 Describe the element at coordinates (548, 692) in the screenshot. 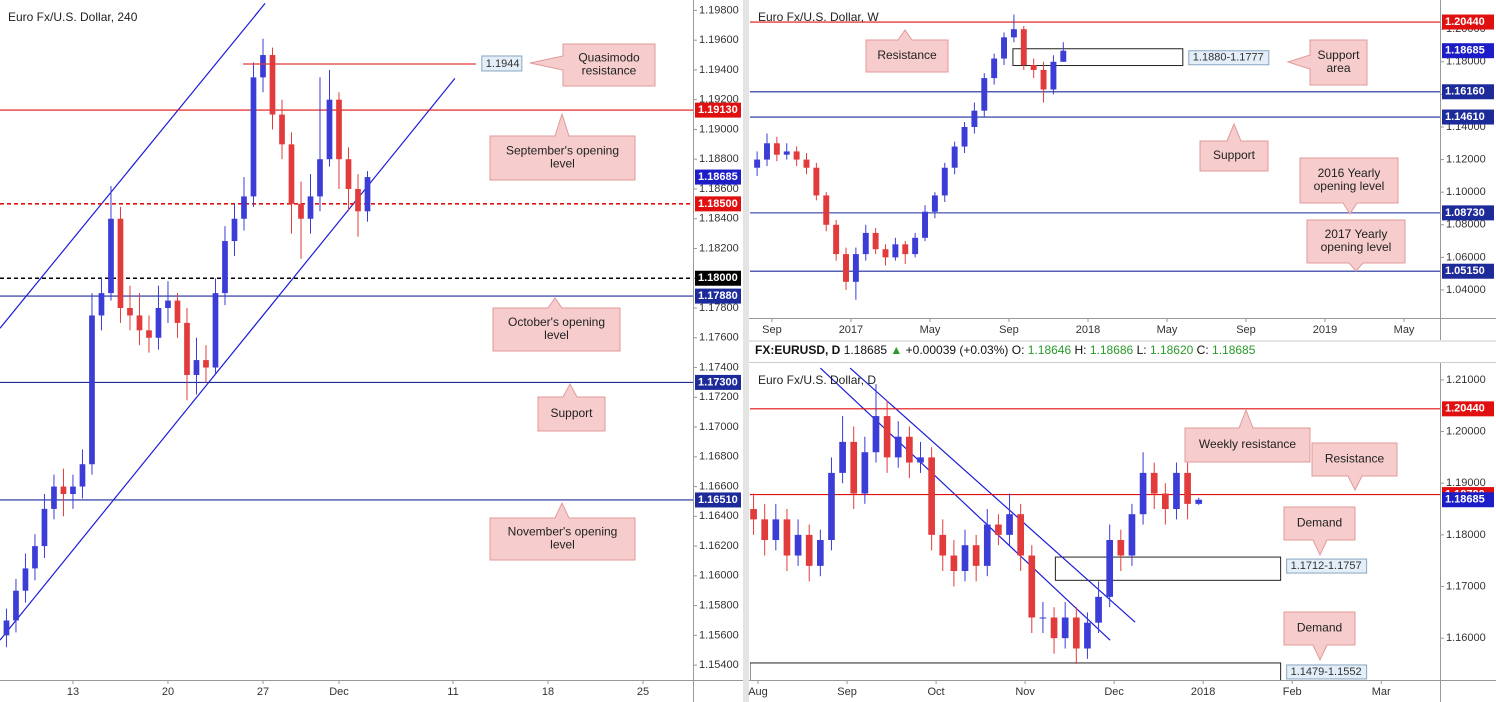

I see `x-tick-label: 18` at that location.